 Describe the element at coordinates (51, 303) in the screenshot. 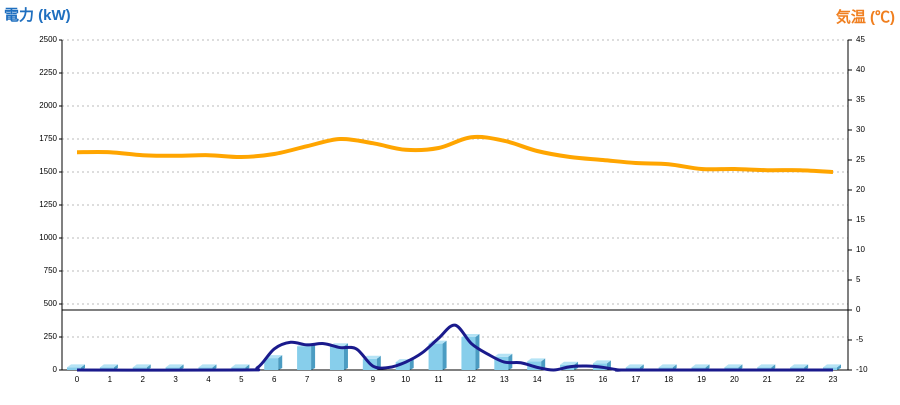

I see `y-tick-label: 500` at that location.